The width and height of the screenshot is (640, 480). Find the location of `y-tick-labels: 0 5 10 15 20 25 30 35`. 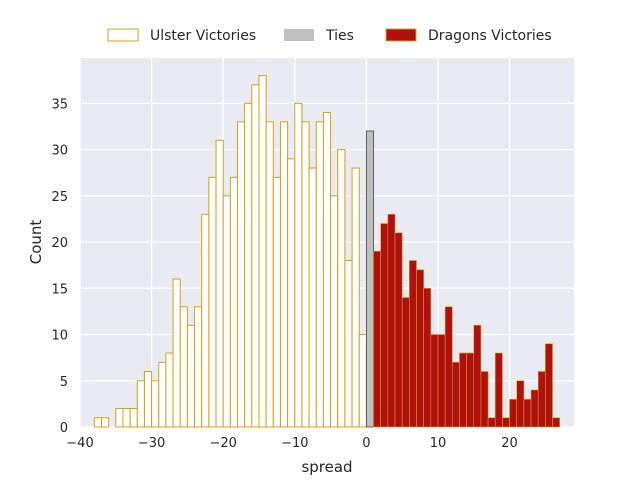

y-tick-labels: 0 5 10 15 20 25 30 35 is located at coordinates (59, 266).